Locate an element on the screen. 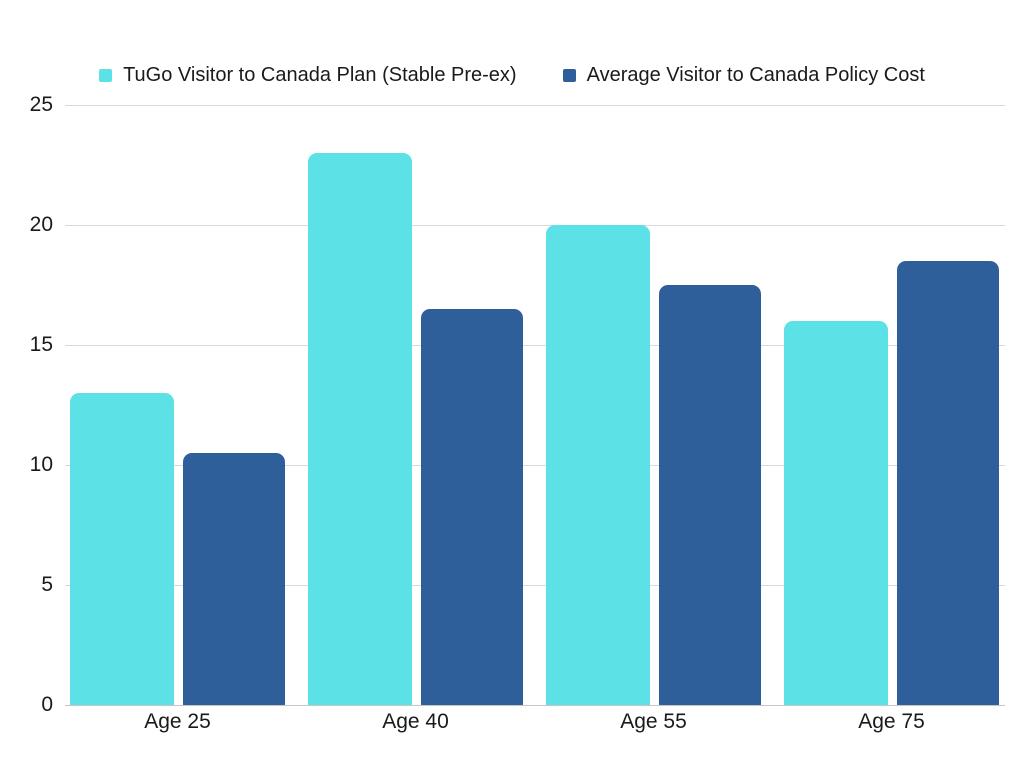  bar-age-55-tugo is located at coordinates (598, 465).